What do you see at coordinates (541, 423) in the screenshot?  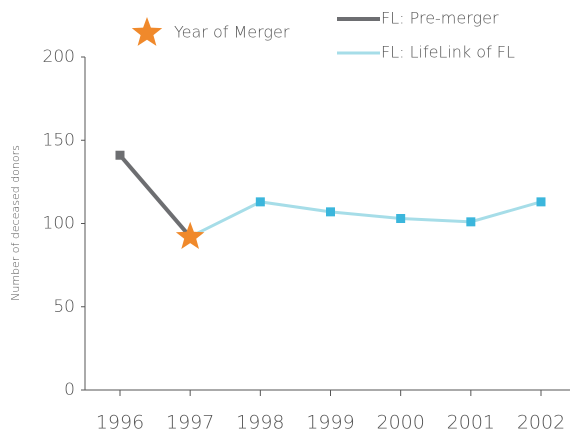 I see `x-tick-label: 2002` at bounding box center [541, 423].